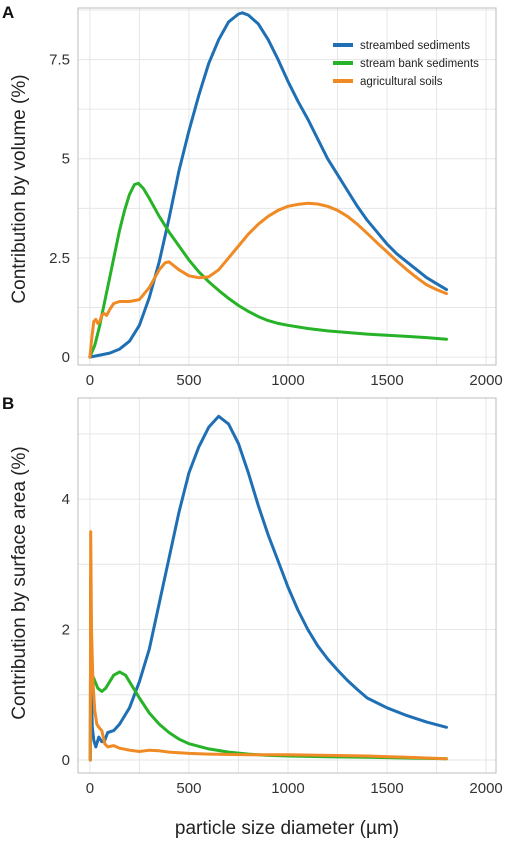  I want to click on legend-label-streambed-sediments: streambed sediments, so click(415, 46).